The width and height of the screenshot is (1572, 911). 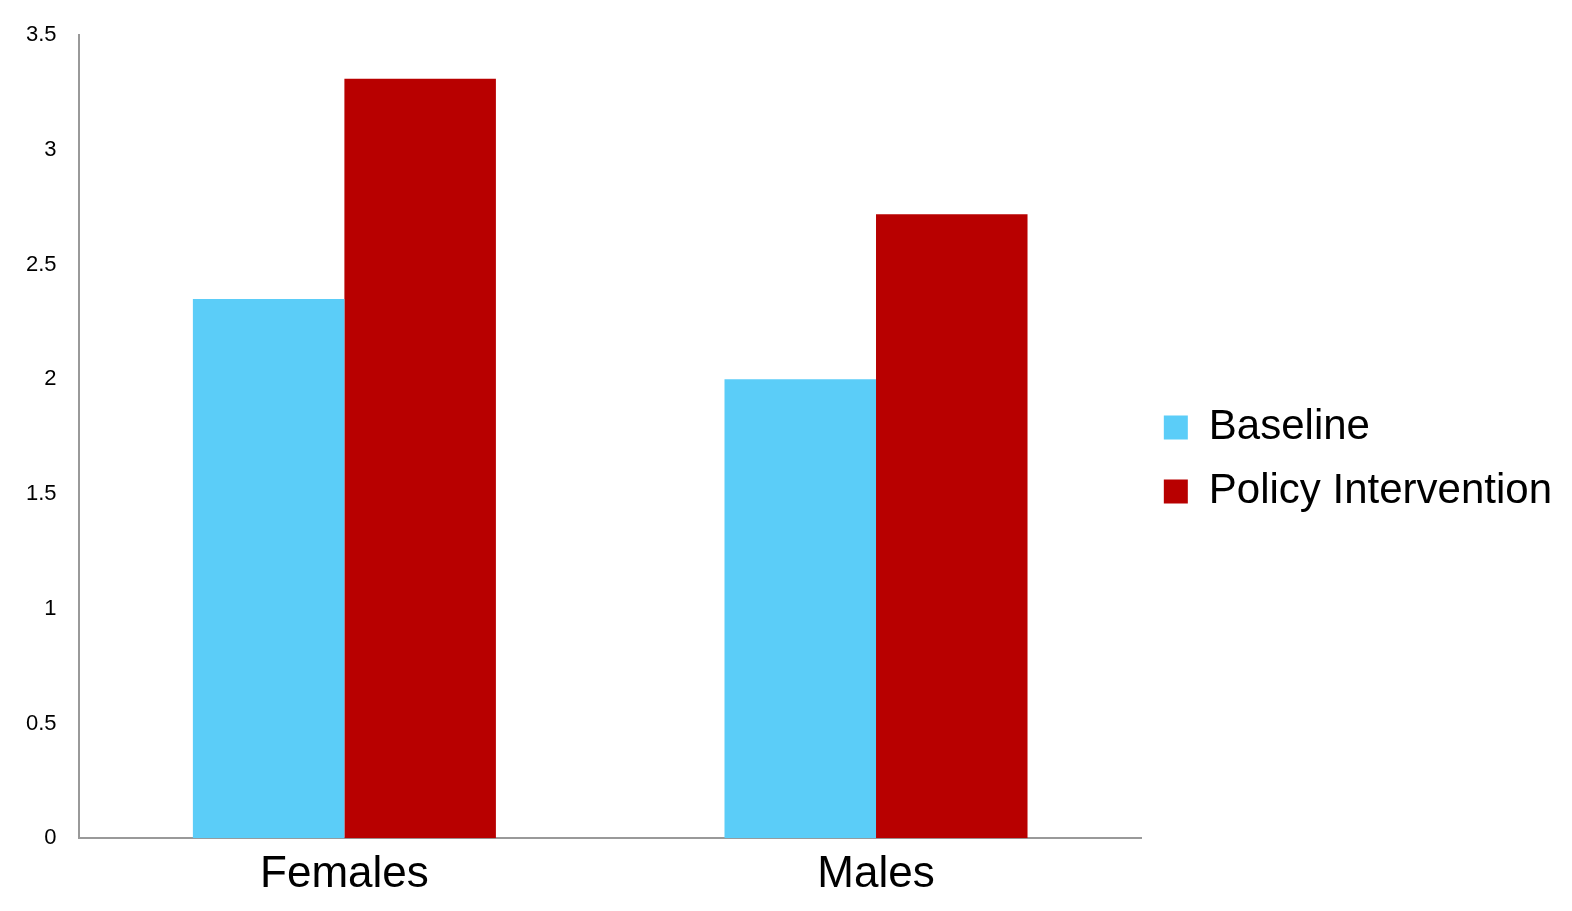 What do you see at coordinates (50, 607) in the screenshot?
I see `y-tick-label: 1` at bounding box center [50, 607].